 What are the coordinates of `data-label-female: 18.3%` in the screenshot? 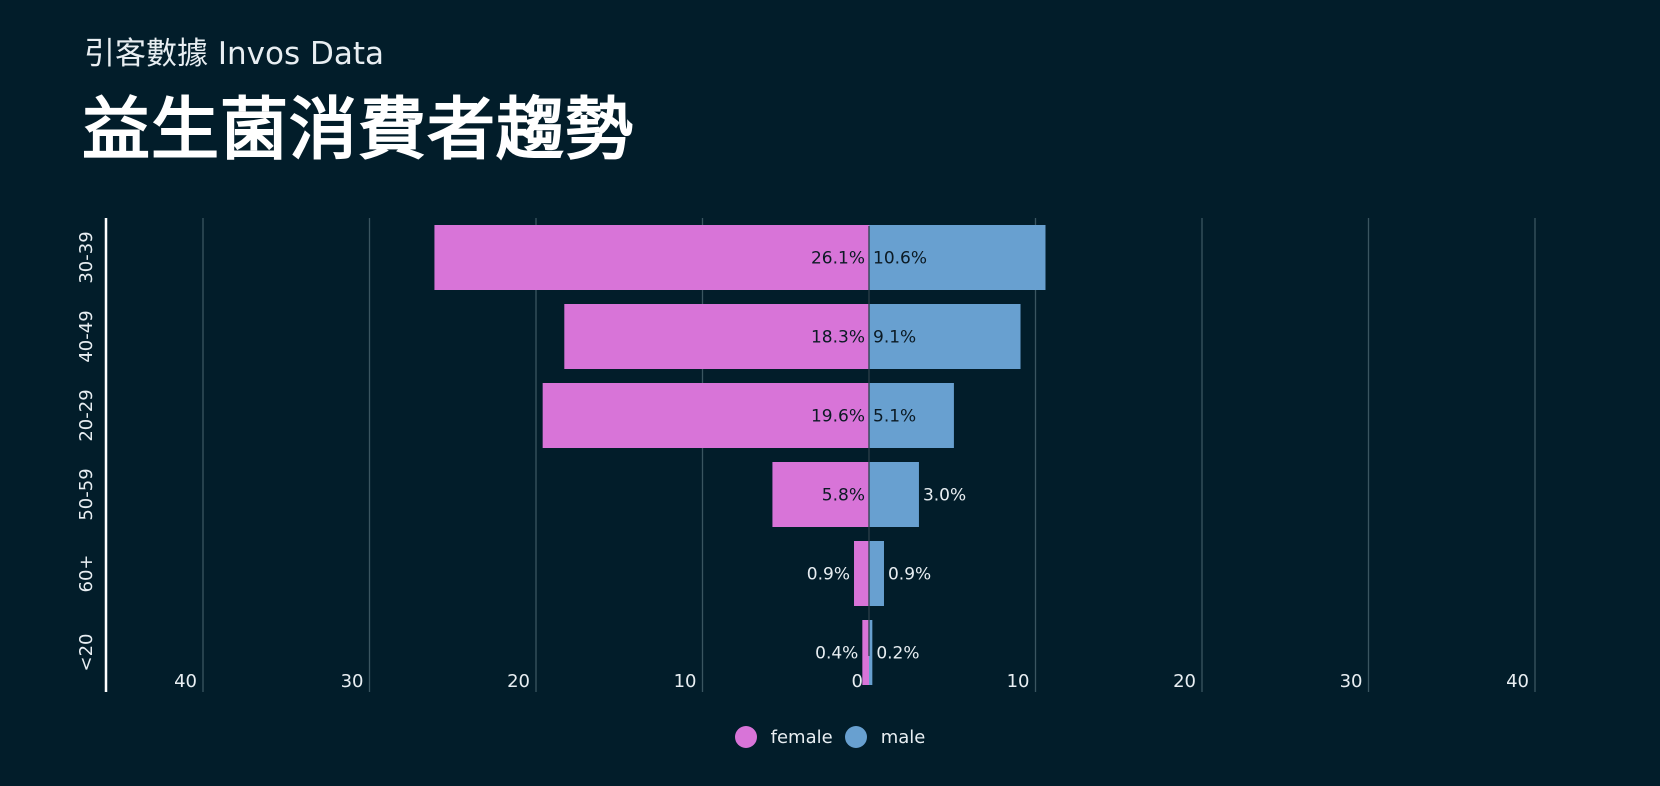 It's located at (838, 338).